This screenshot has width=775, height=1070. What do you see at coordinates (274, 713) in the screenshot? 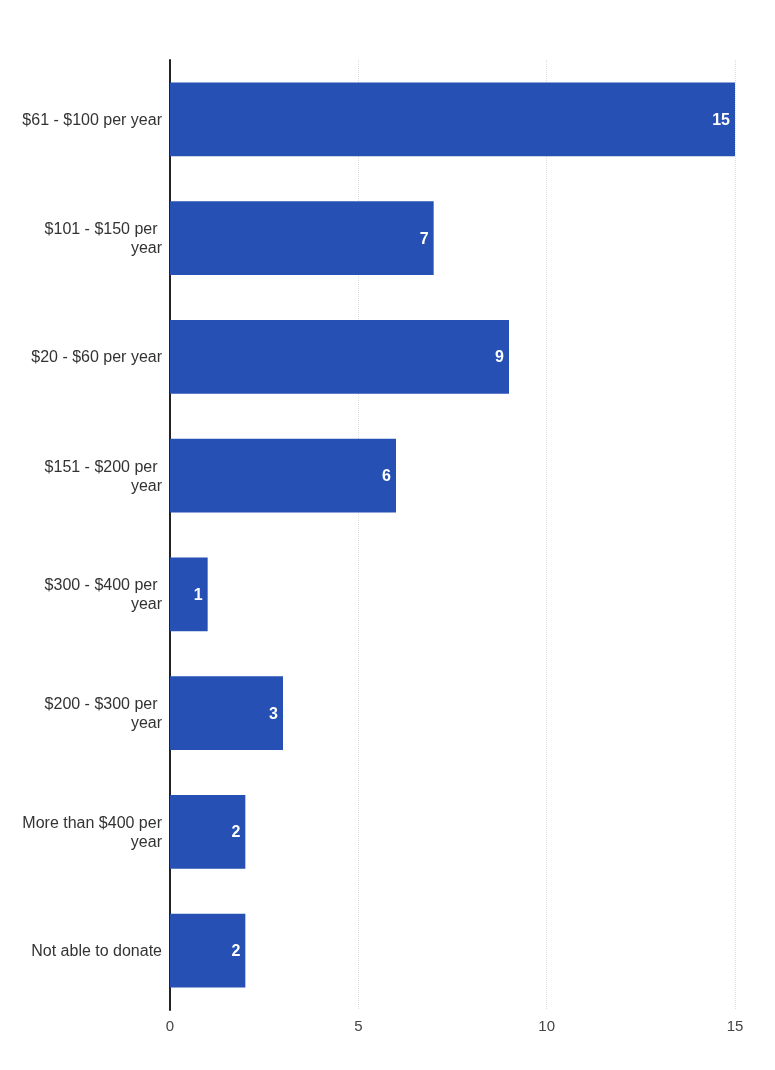
I see `data-label: 3` at bounding box center [274, 713].